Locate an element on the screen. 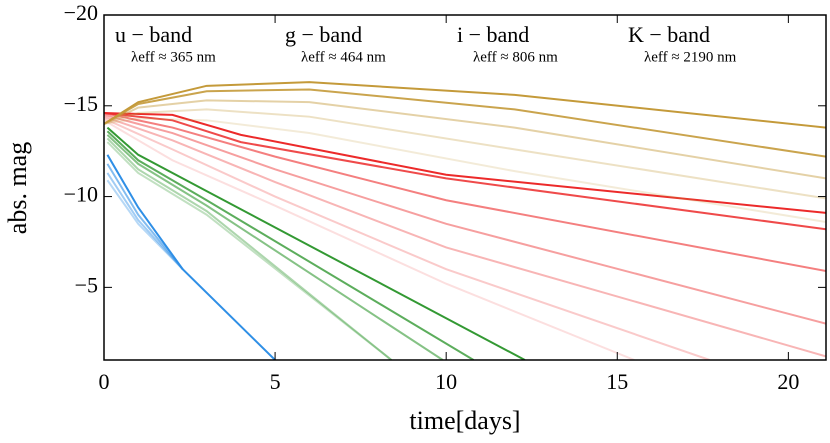 The image size is (830, 443). band-label: g − band is located at coordinates (323, 34).